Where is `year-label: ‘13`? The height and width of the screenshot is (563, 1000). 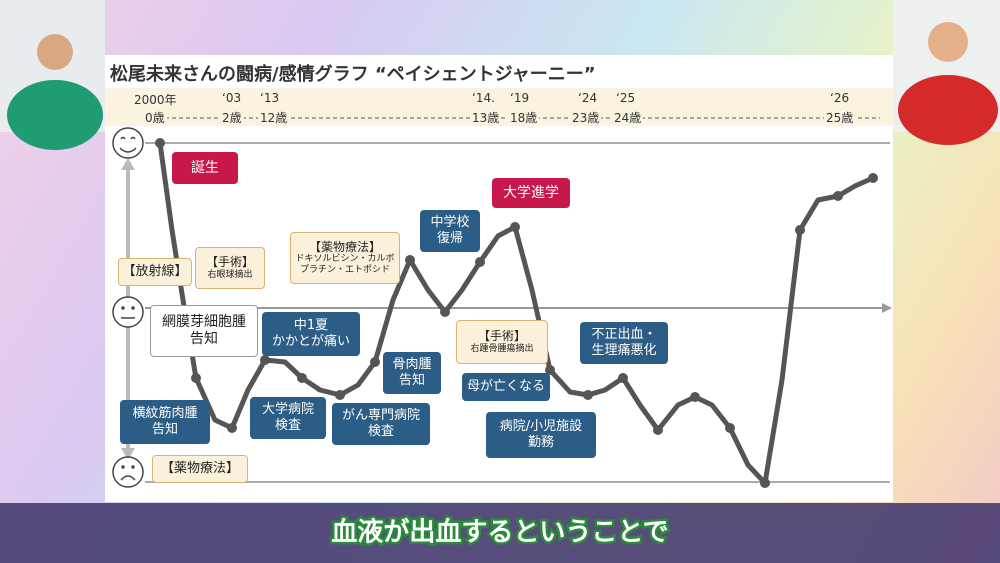
year-label: ‘13 is located at coordinates (270, 98).